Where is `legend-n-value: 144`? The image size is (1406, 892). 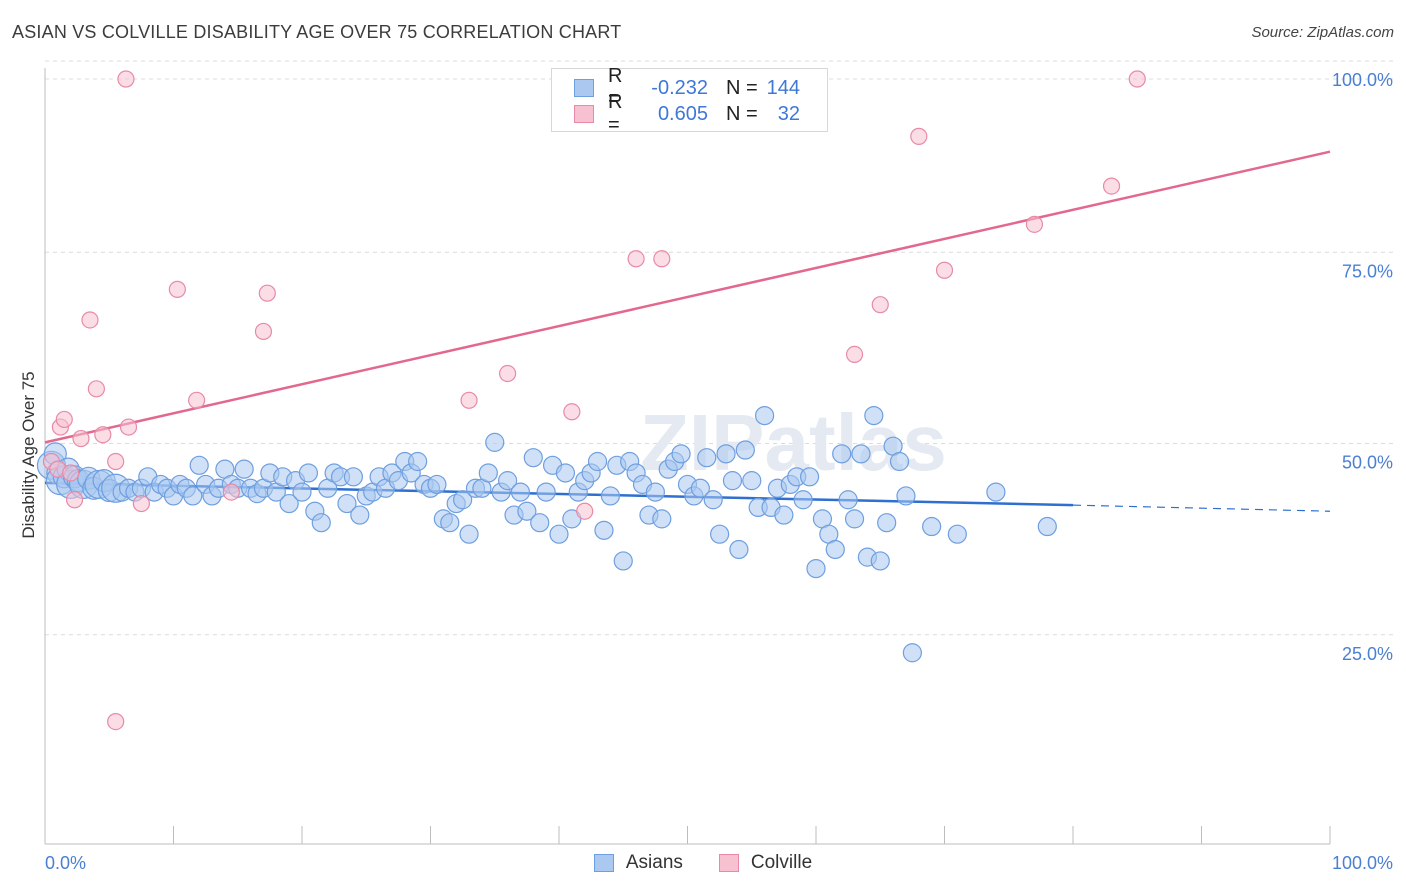 legend-n-value: 144 is located at coordinates (783, 87).